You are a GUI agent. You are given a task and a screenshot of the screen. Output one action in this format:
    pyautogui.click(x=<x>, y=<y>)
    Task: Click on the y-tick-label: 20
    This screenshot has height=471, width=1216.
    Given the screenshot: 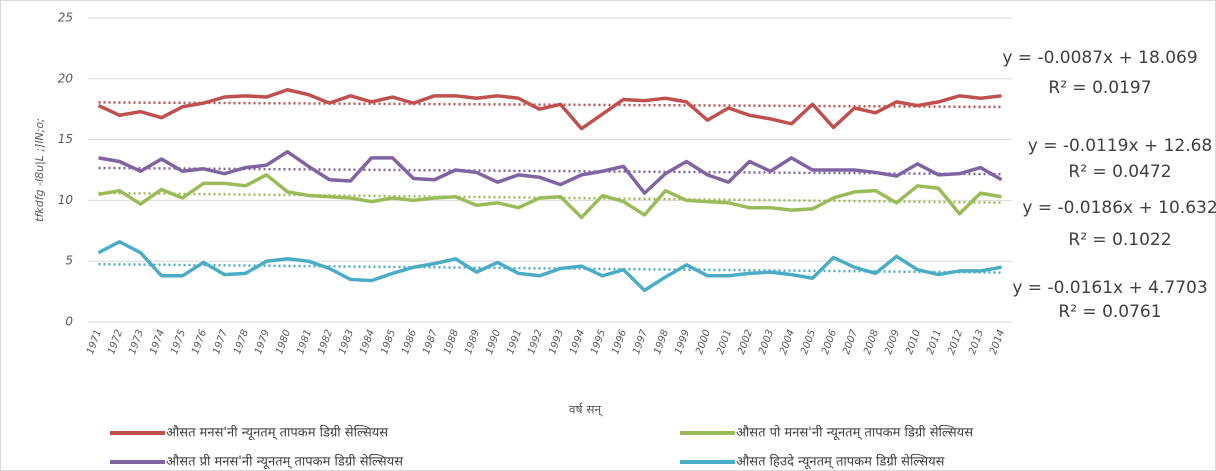 What is the action you would take?
    pyautogui.click(x=66, y=78)
    